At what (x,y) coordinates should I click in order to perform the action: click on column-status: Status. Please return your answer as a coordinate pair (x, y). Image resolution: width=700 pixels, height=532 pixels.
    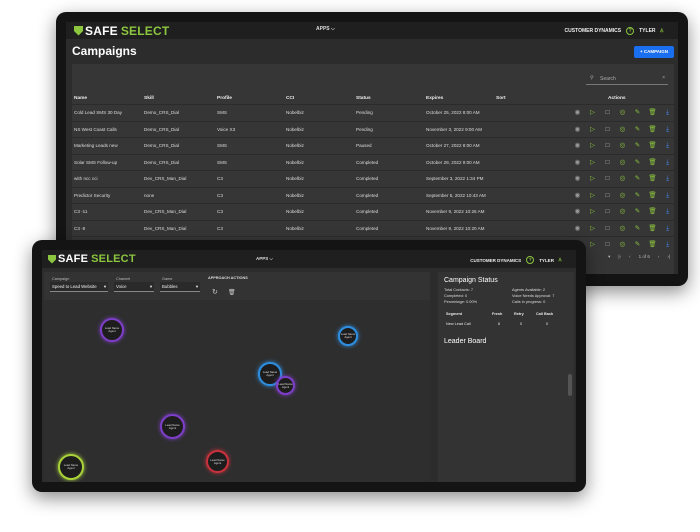
    Looking at the image, I should click on (363, 98).